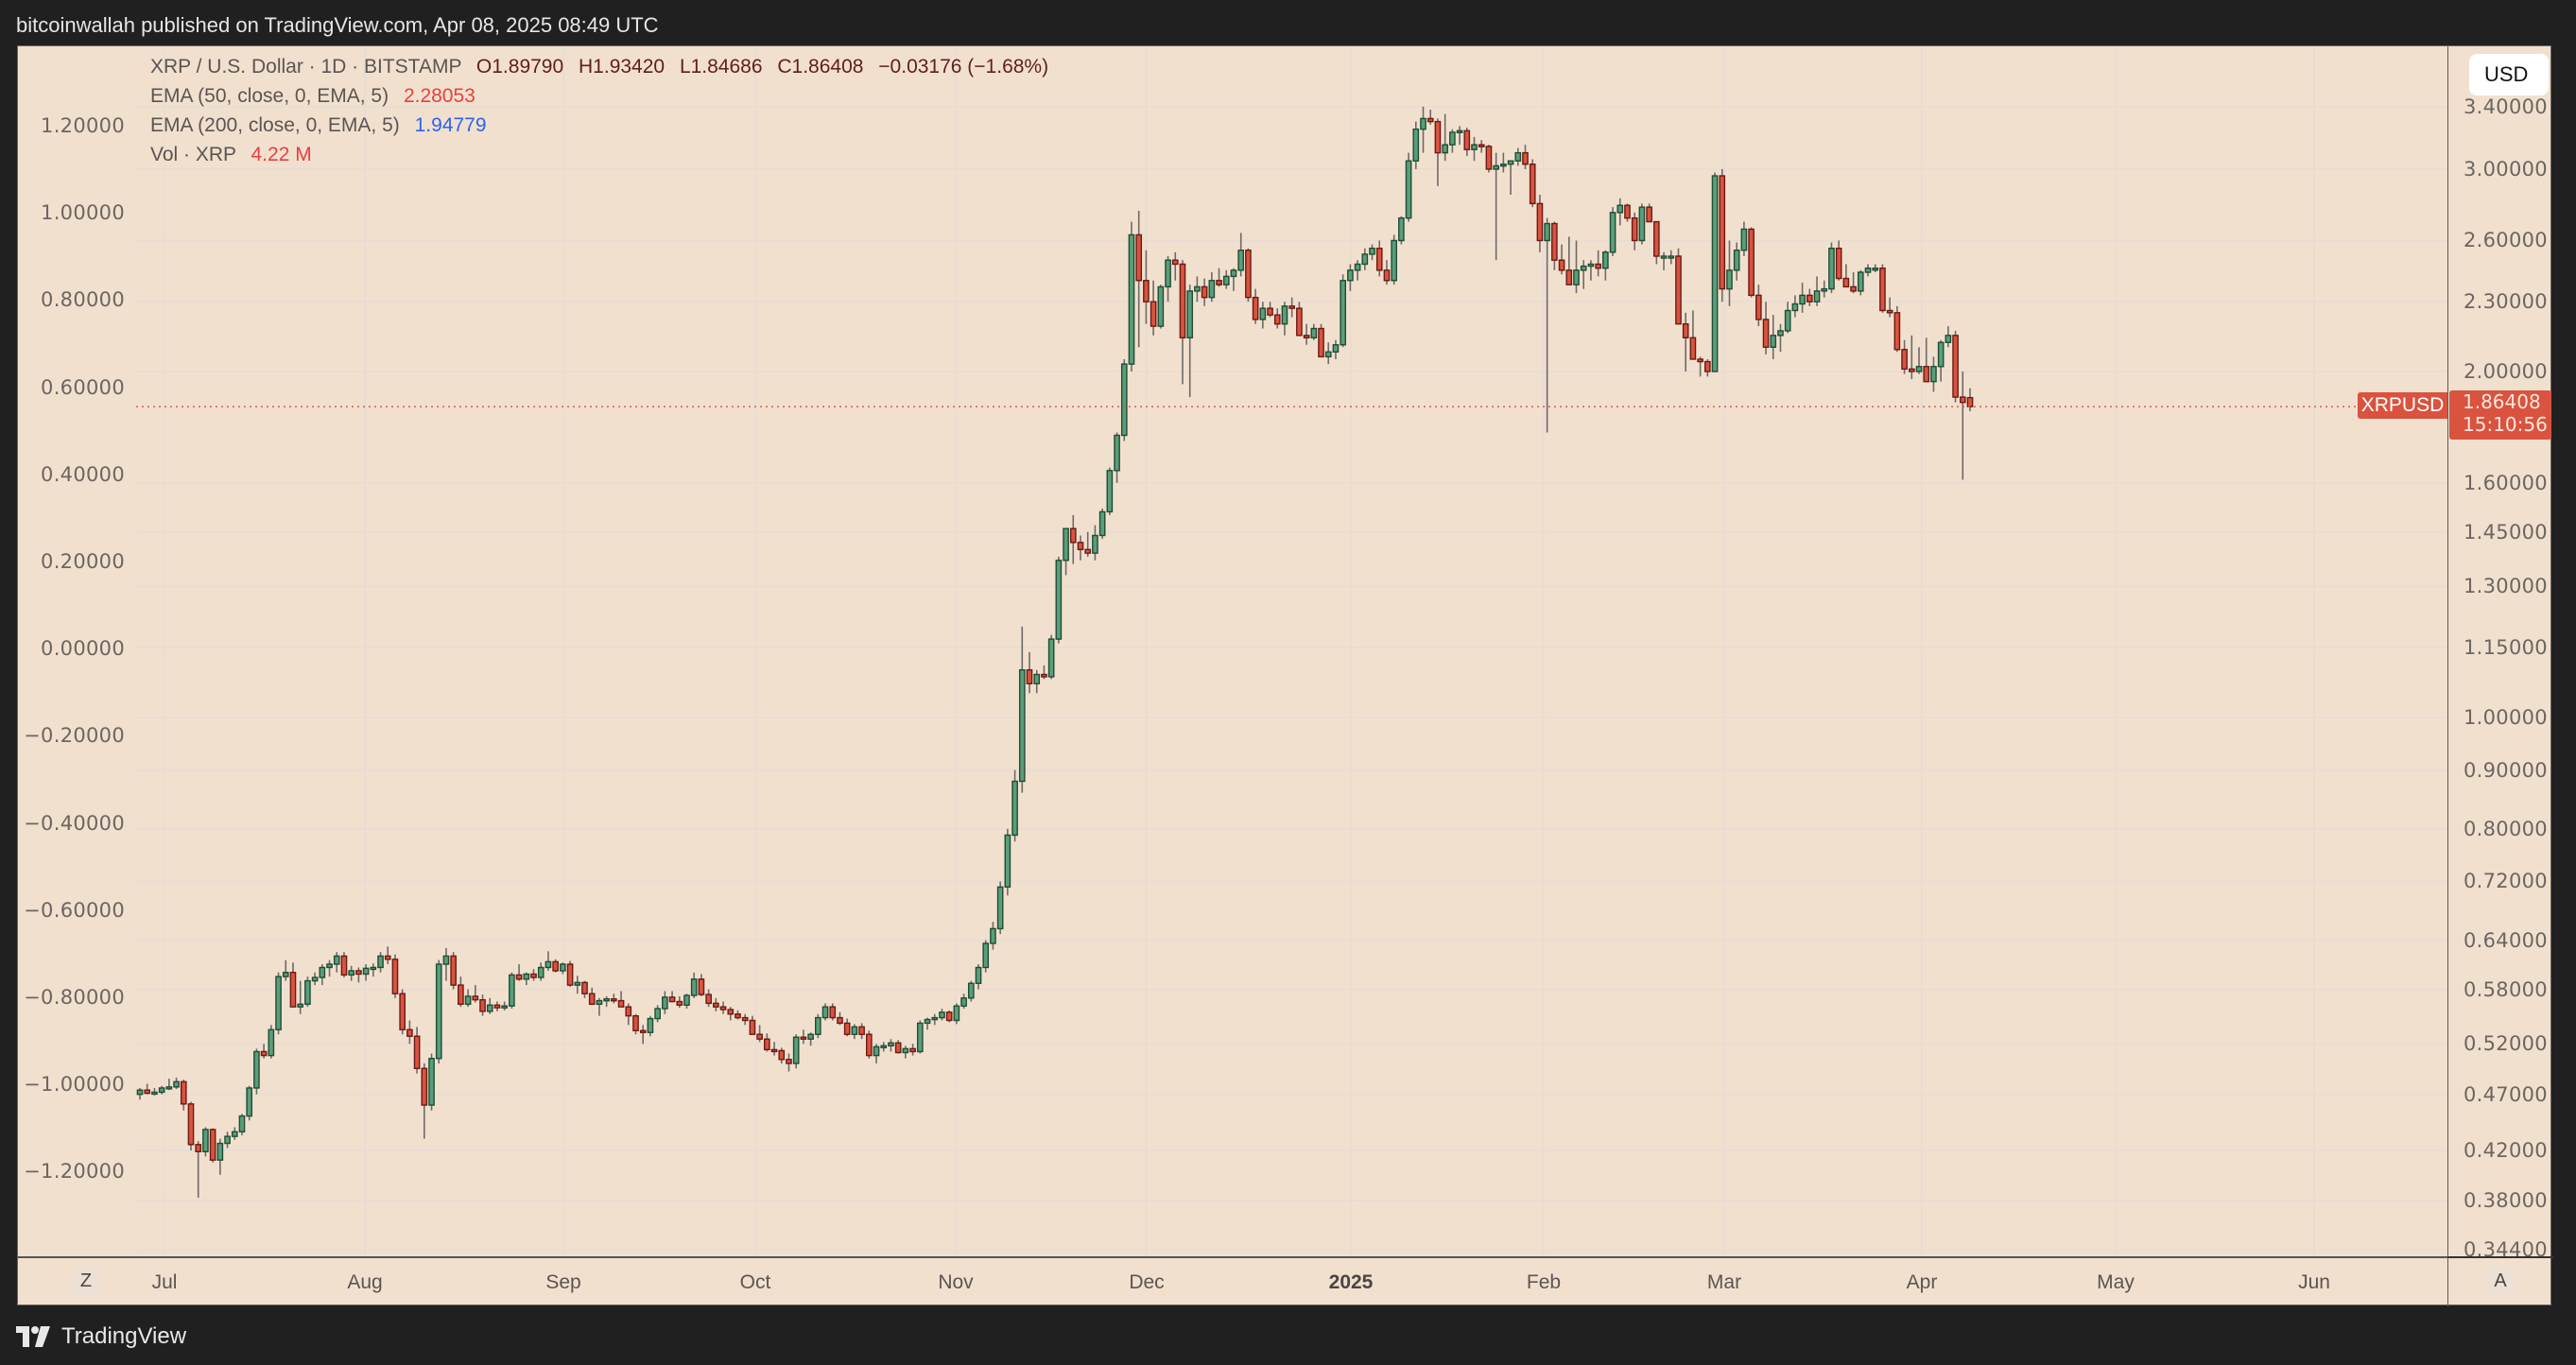 The image size is (2576, 1365). Describe the element at coordinates (1351, 1282) in the screenshot. I see `time-axis-tick: 2025` at that location.